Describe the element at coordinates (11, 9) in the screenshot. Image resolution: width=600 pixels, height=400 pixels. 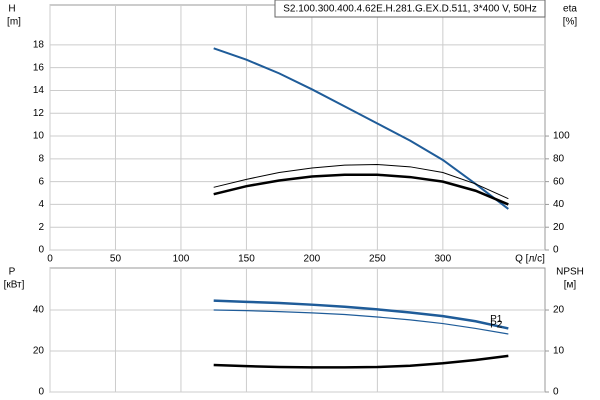
I see `y-axis-label: H` at that location.